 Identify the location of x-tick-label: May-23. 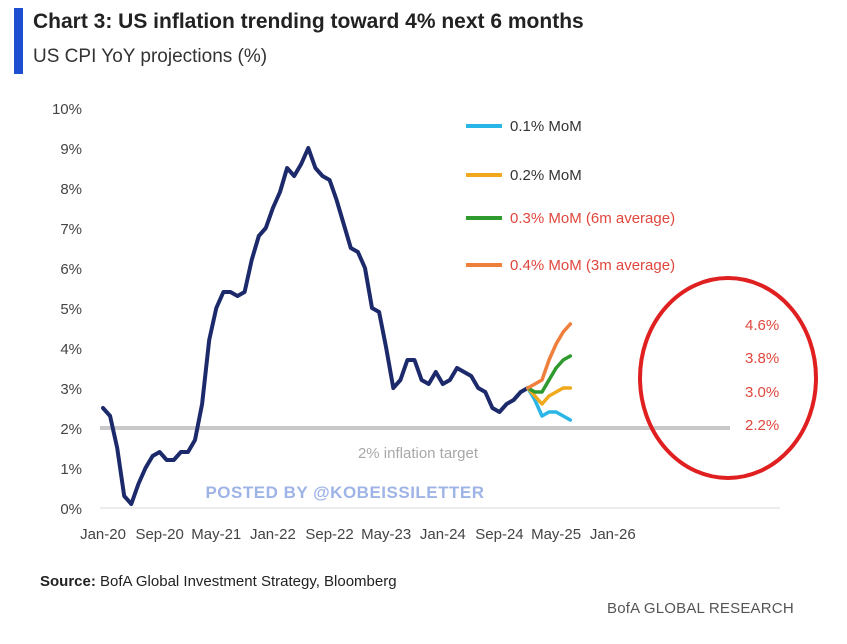
(386, 534).